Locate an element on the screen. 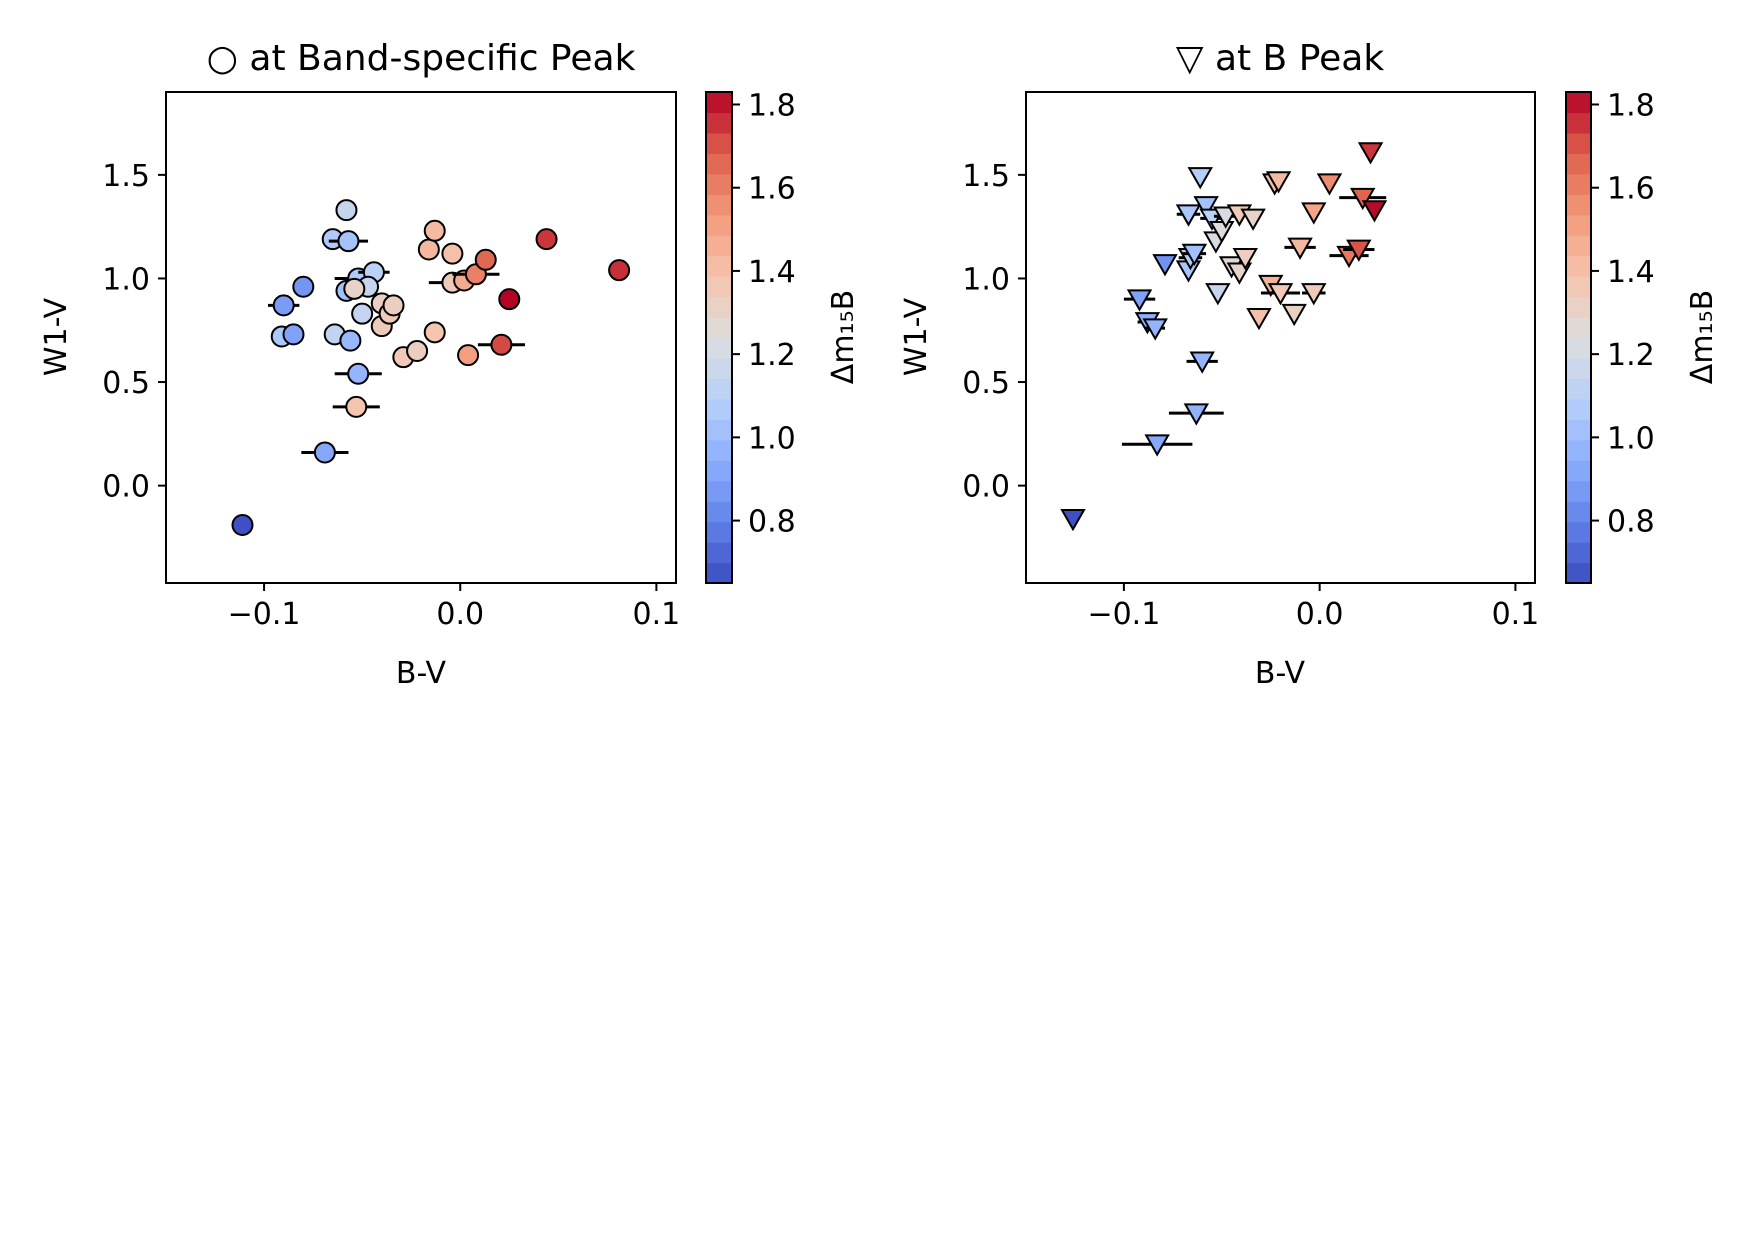 This screenshot has width=1750, height=1254. left-y-axis-label: W1-V is located at coordinates (56, 336).